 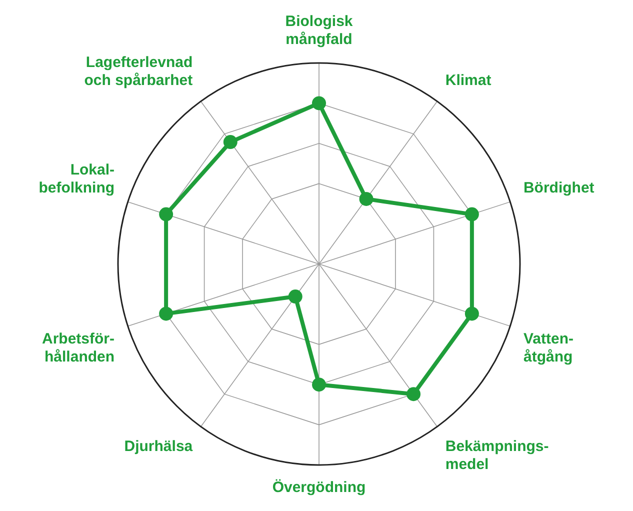 What do you see at coordinates (76, 179) in the screenshot?
I see `spoke-label: Lokal- befolkning` at bounding box center [76, 179].